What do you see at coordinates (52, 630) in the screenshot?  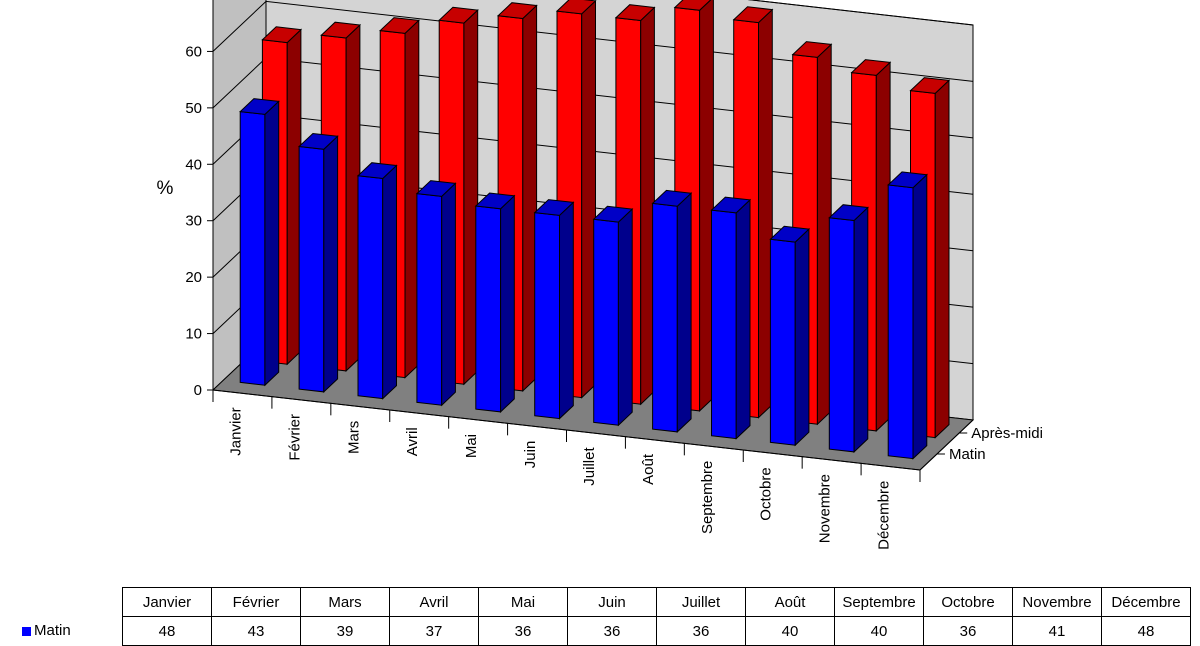 I see `legend-label: Matin` at bounding box center [52, 630].